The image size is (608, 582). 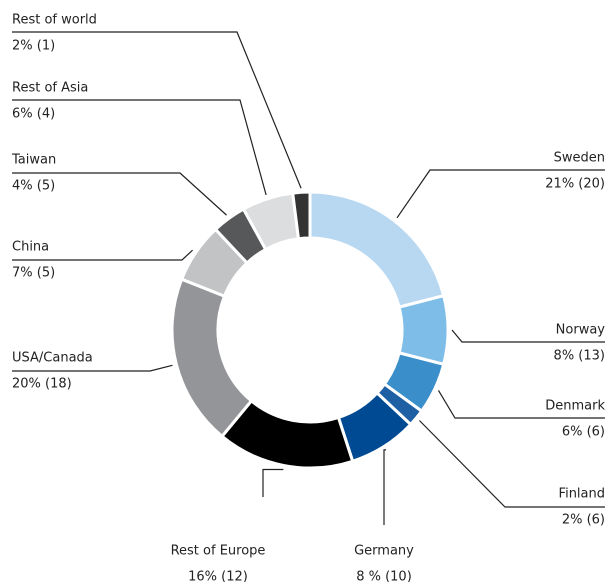 What do you see at coordinates (218, 551) in the screenshot?
I see `category-label: Rest of Europe` at bounding box center [218, 551].